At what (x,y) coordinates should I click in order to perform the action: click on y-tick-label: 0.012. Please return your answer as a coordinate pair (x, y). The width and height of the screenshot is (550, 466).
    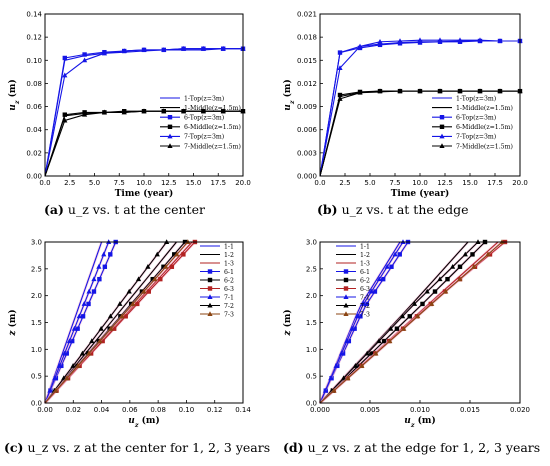
    Looking at the image, I should click on (307, 84).